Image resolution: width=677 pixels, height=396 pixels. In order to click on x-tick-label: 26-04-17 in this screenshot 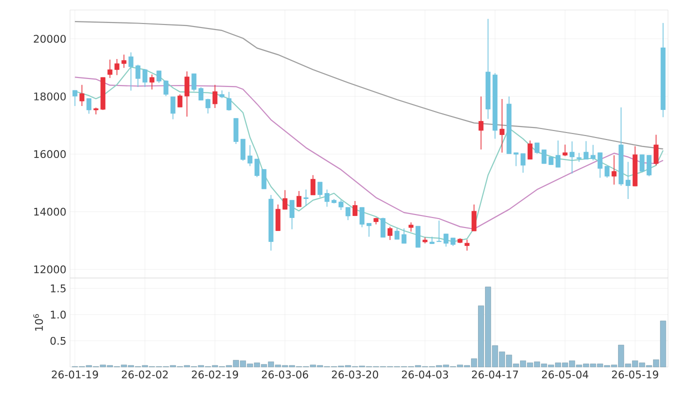, I will do `click(495, 374)`.